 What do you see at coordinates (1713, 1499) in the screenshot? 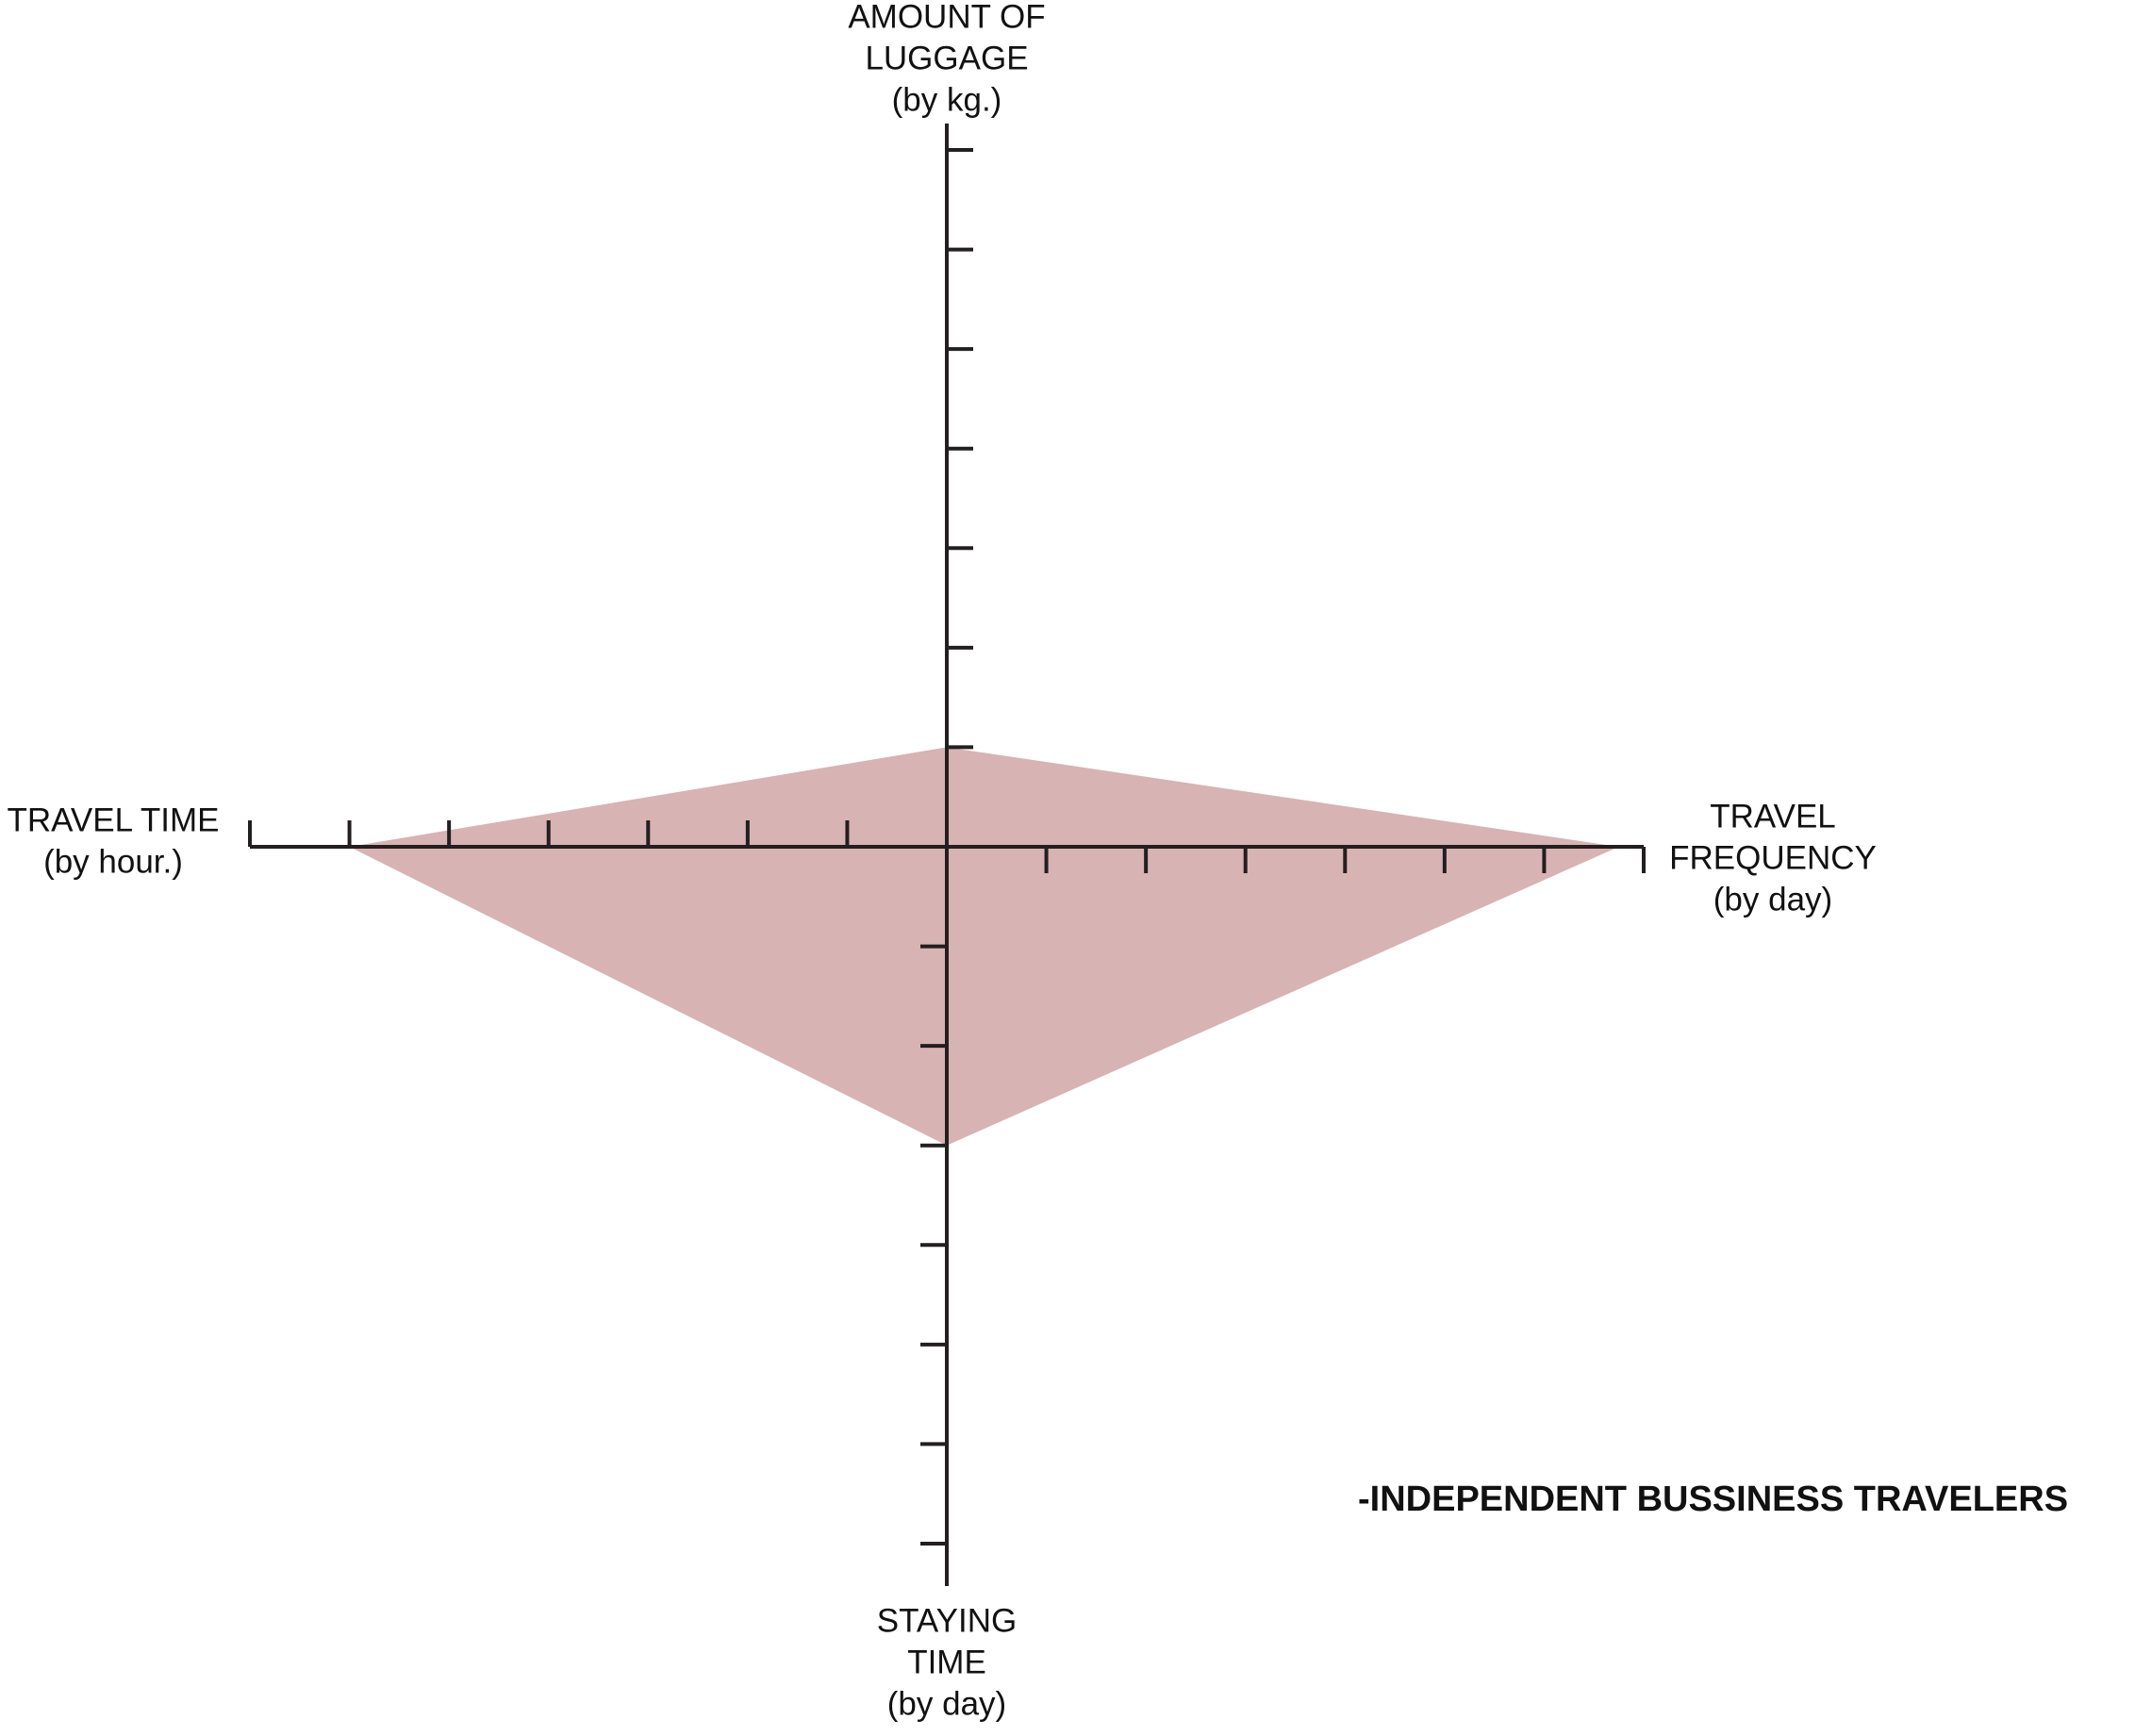
I see `legend-label: -INDEPENDENT BUSSINESS TRAVELERS` at bounding box center [1713, 1499].